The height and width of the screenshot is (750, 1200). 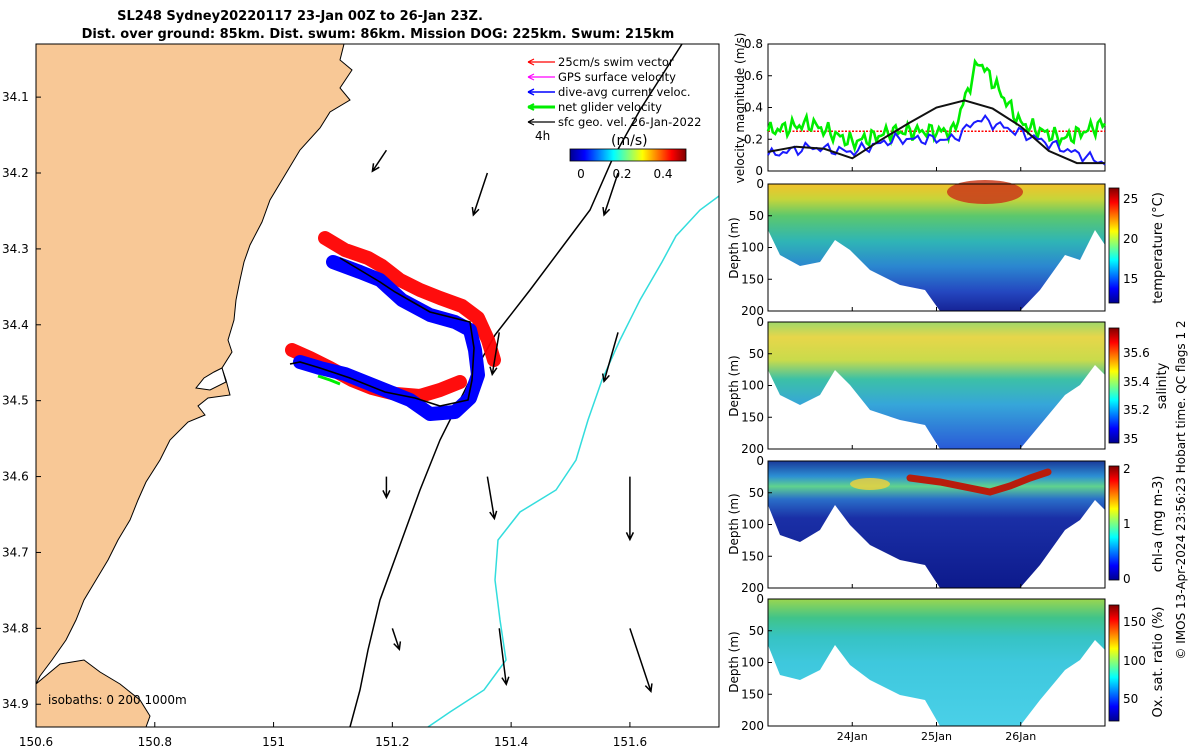 I want to click on temperature-colorbar, so click(x=1114, y=245).